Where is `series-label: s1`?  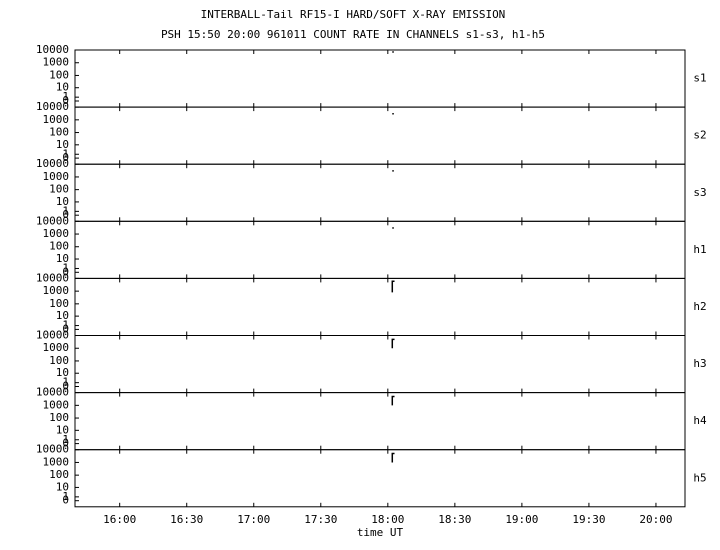 series-label: s1 is located at coordinates (699, 78).